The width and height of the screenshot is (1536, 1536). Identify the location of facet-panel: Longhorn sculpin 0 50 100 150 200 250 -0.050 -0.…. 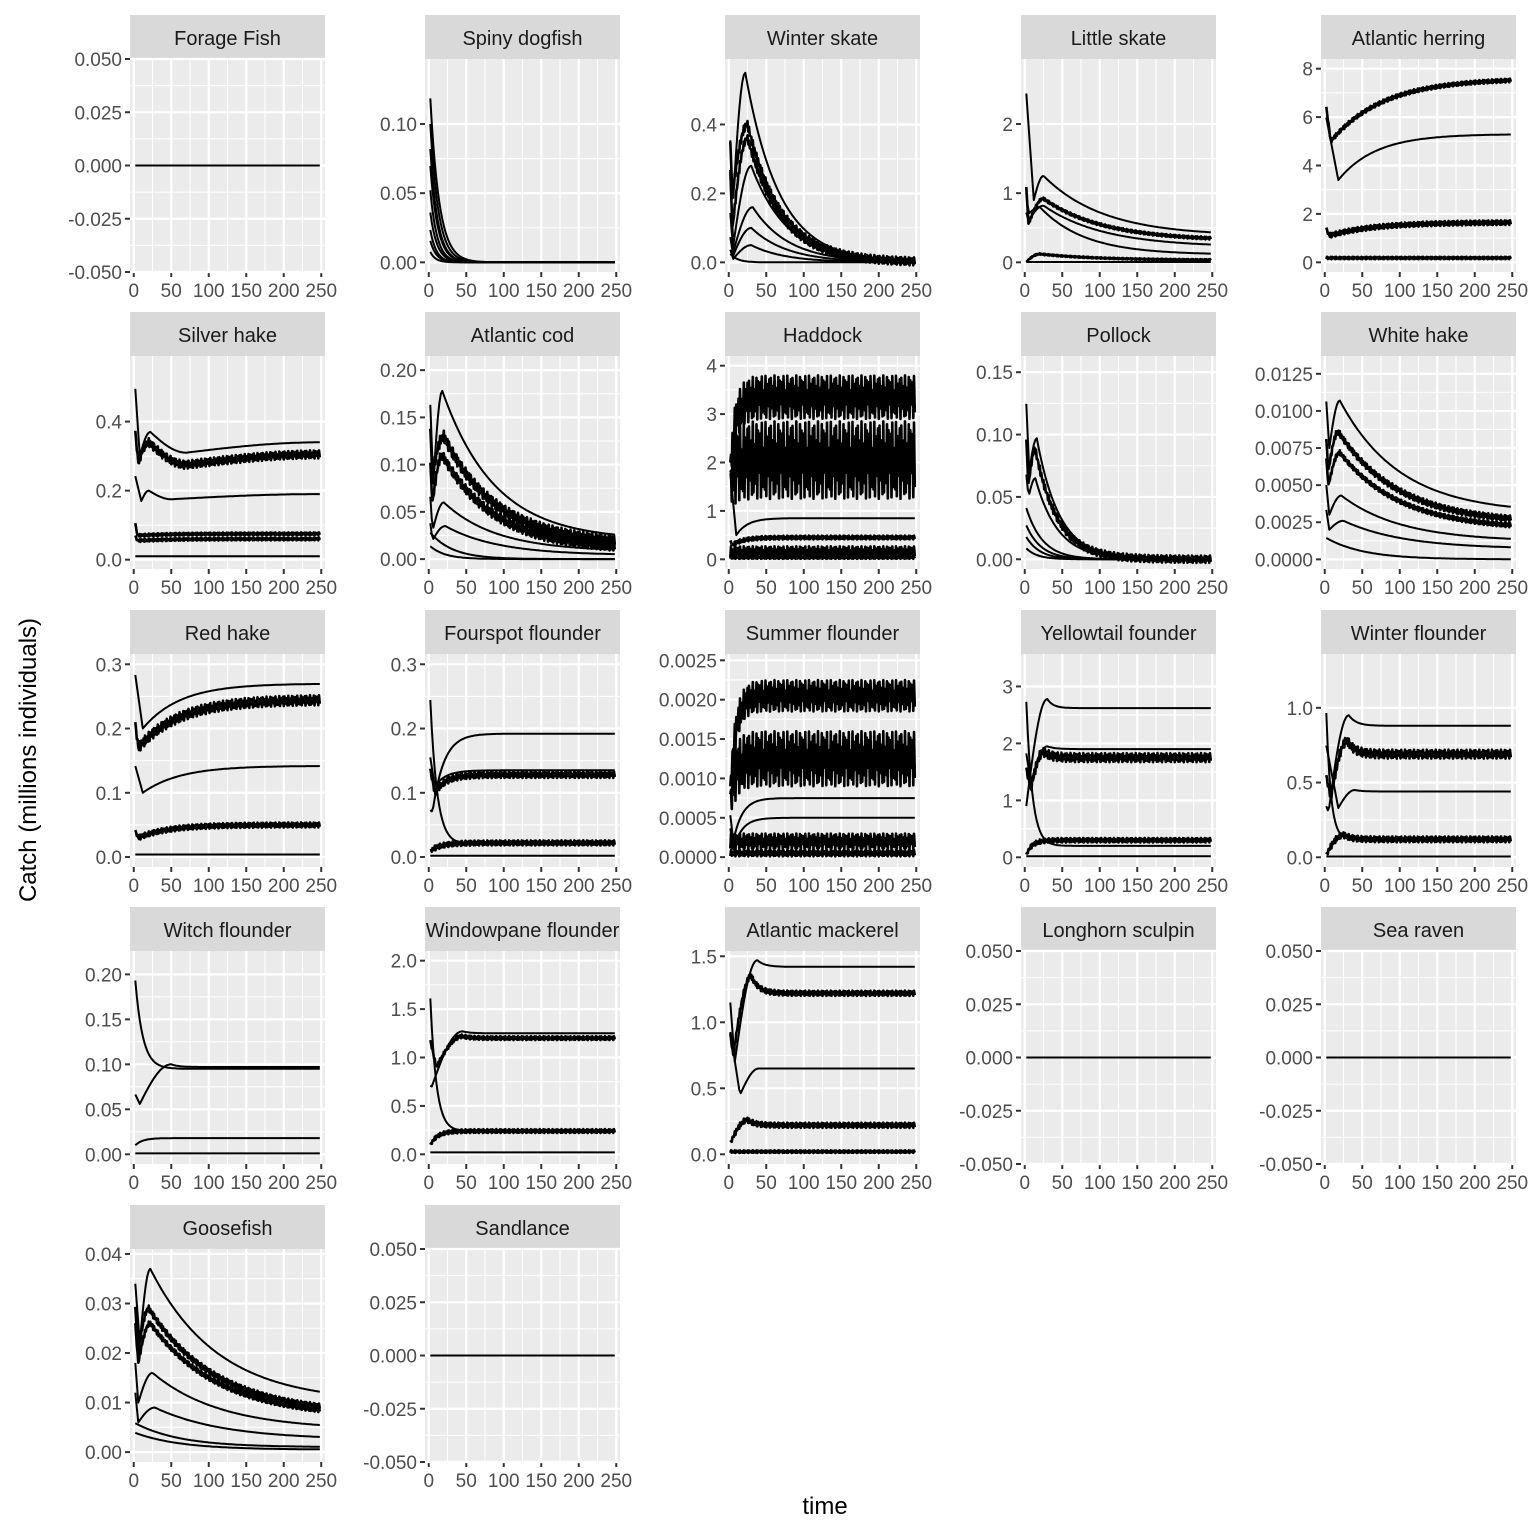
(1093, 1050).